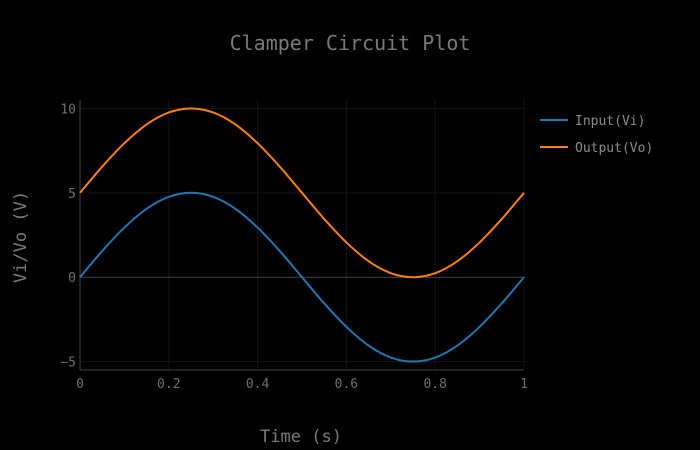 The height and width of the screenshot is (450, 700). Describe the element at coordinates (168, 384) in the screenshot. I see `x-tick-label: 0.2` at that location.